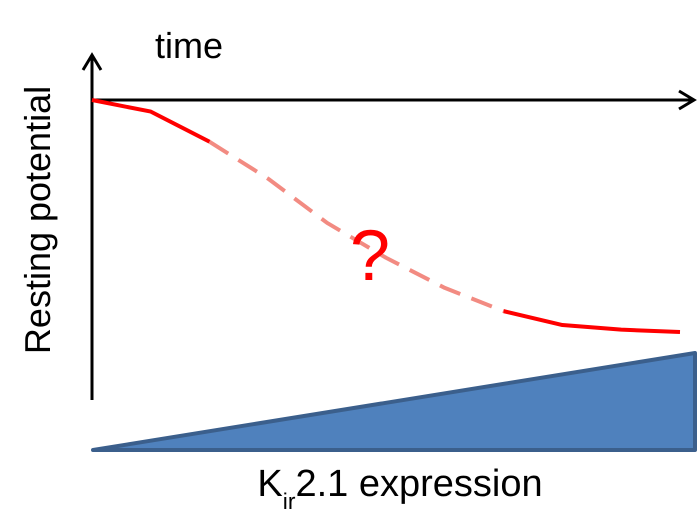 The height and width of the screenshot is (511, 697). What do you see at coordinates (37, 220) in the screenshot?
I see `y-axis-title: Resting potential` at bounding box center [37, 220].